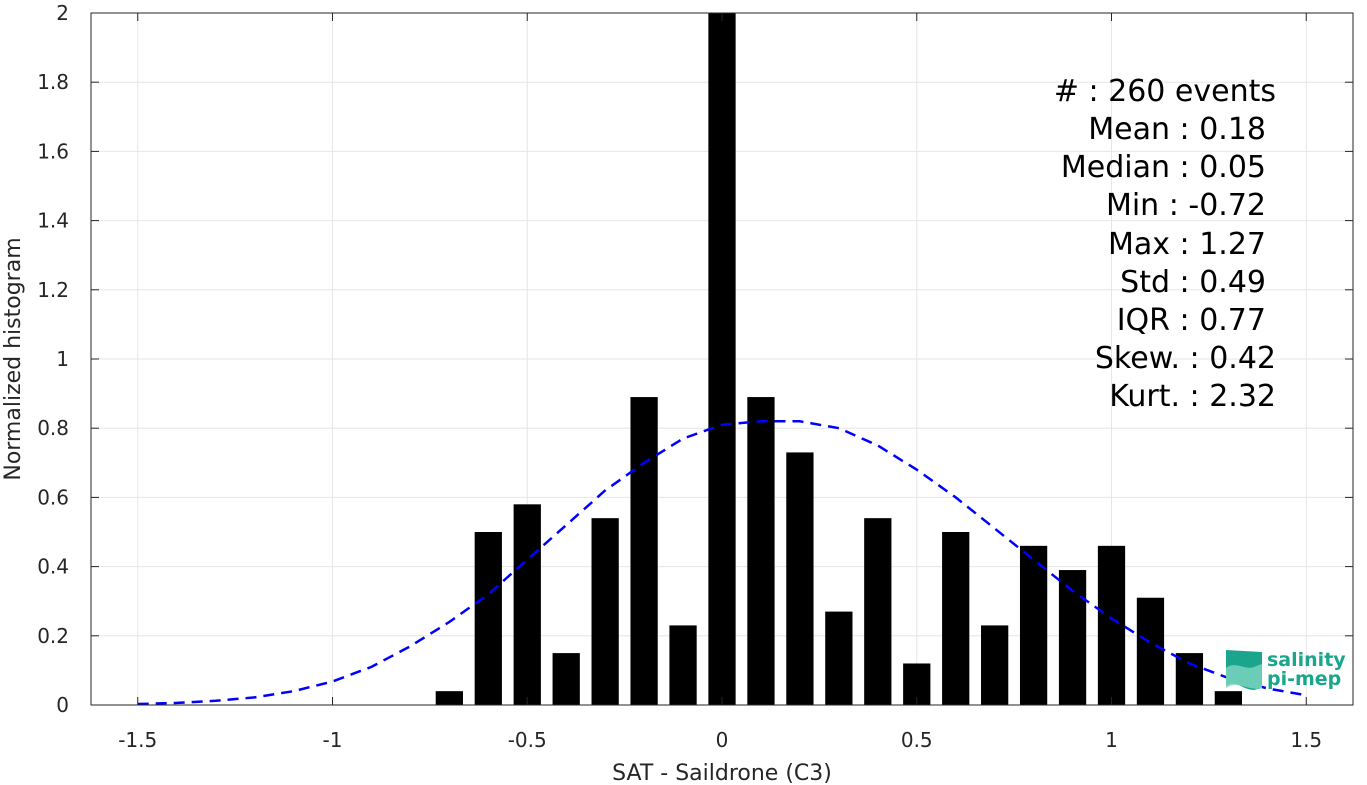 The image size is (1367, 785). I want to click on stat-min: Min : -0.72, so click(1186, 205).